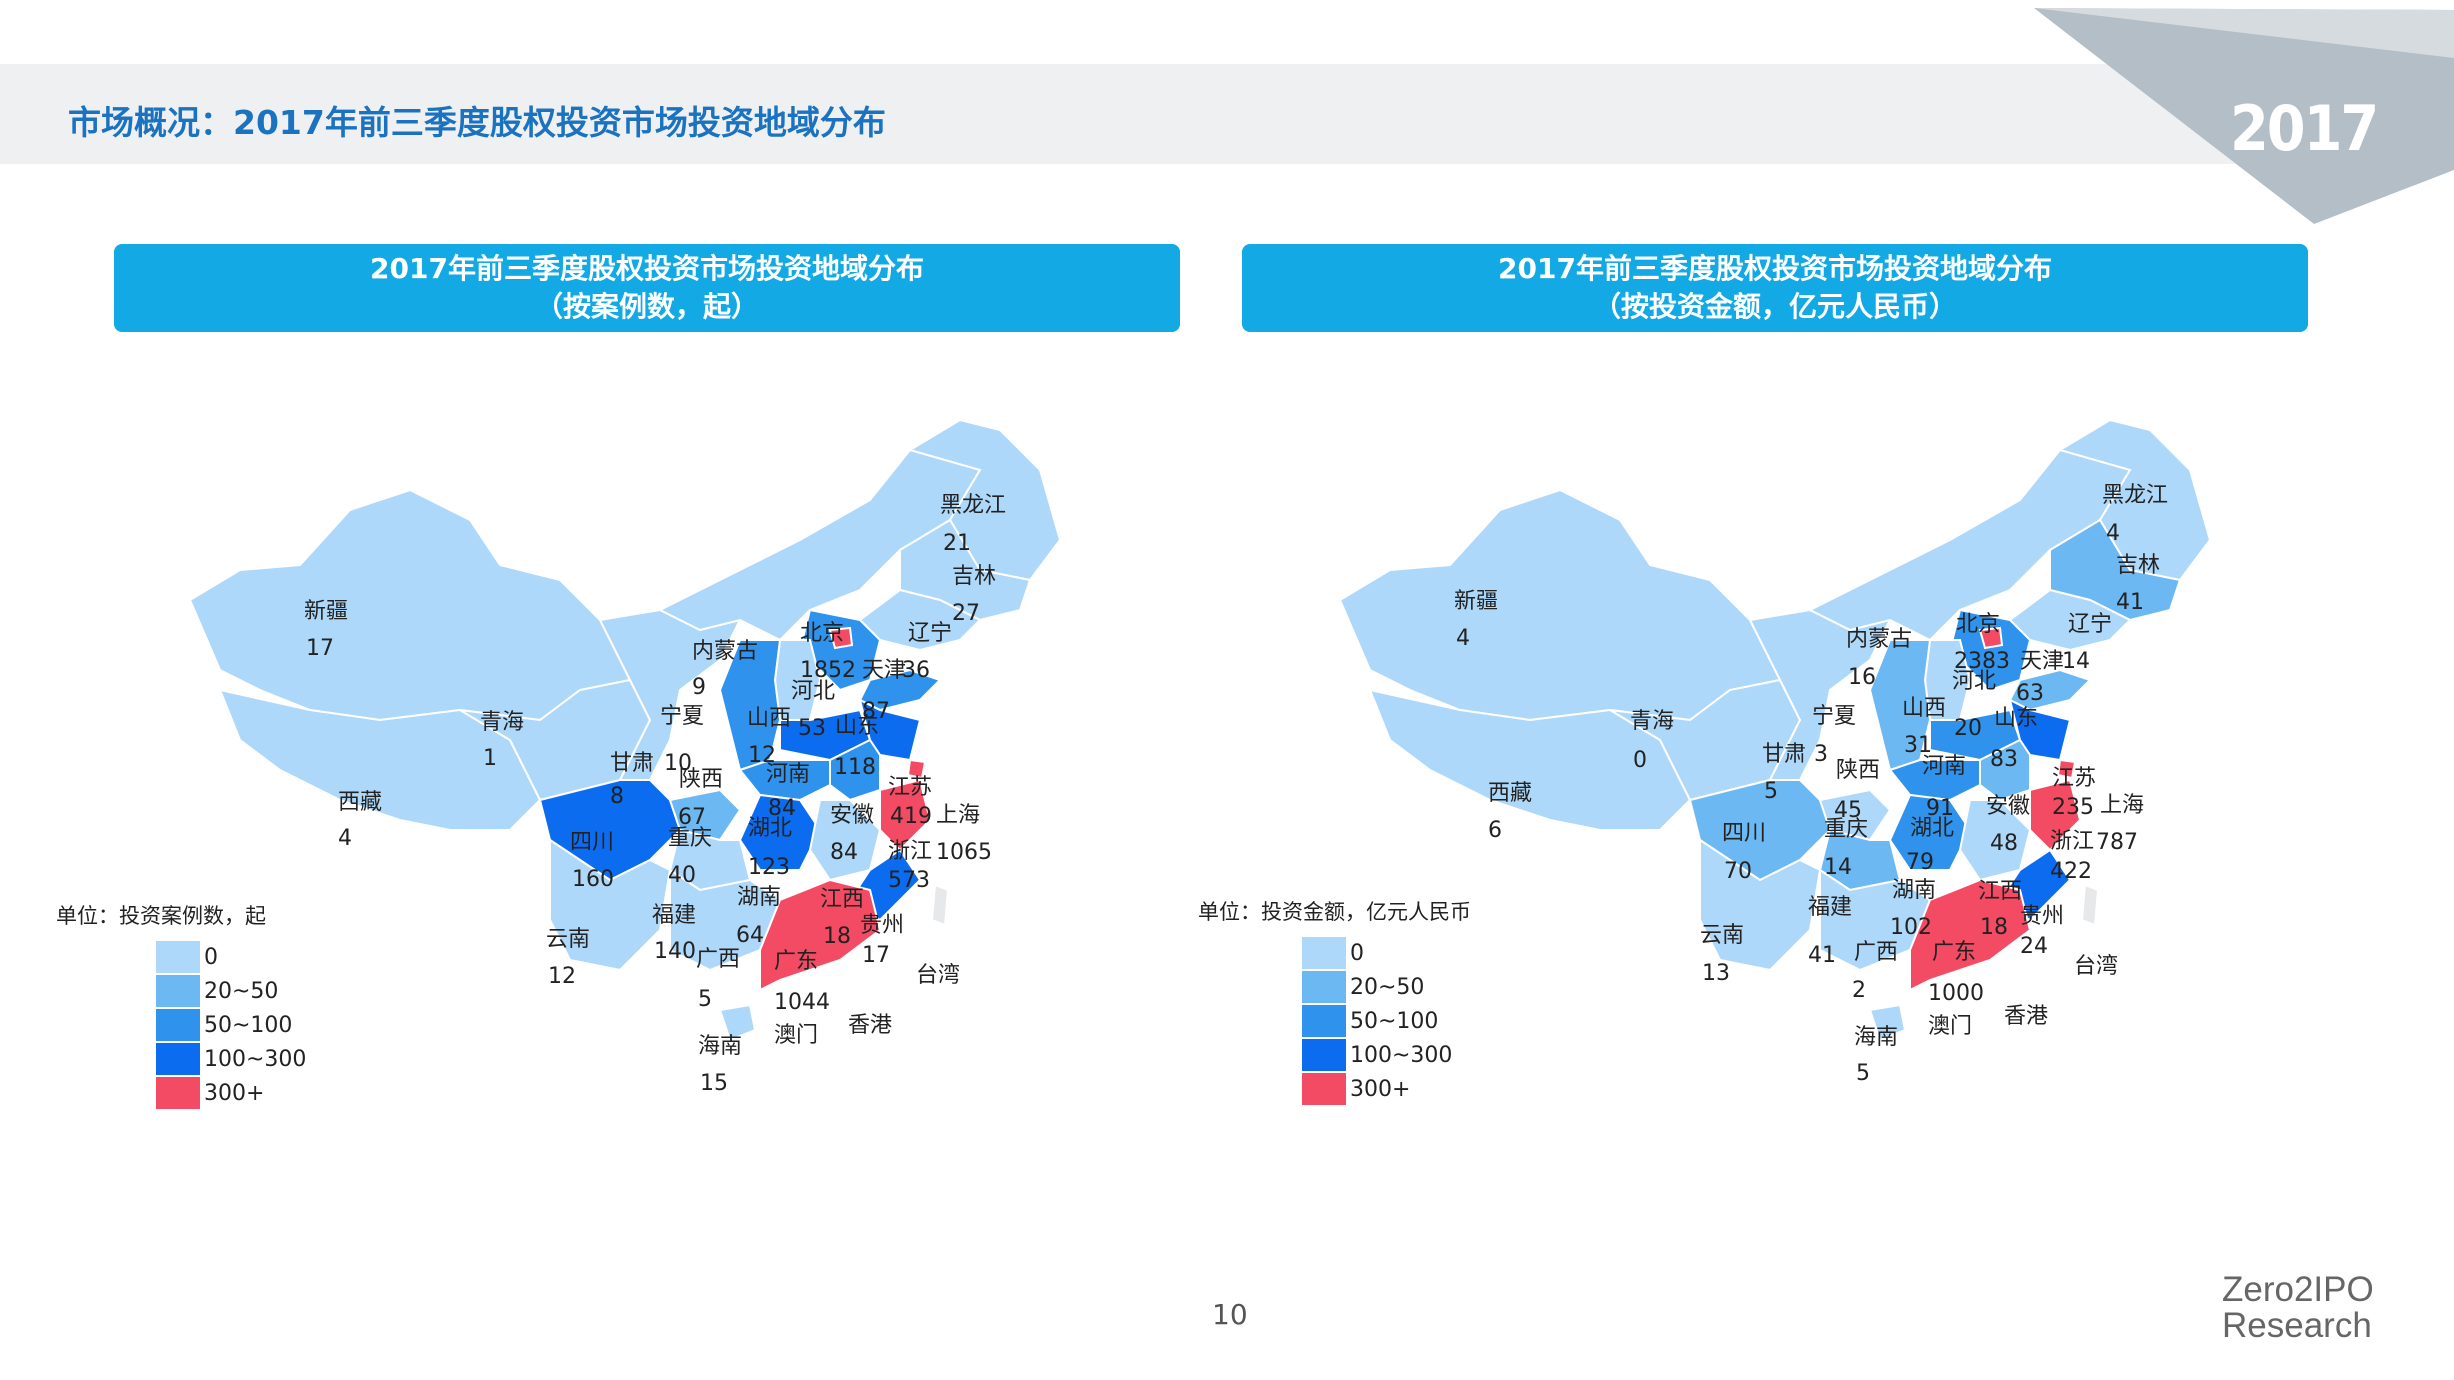 The width and height of the screenshot is (2454, 1380). I want to click on label-shaanxi-name: 陕西, so click(1858, 770).